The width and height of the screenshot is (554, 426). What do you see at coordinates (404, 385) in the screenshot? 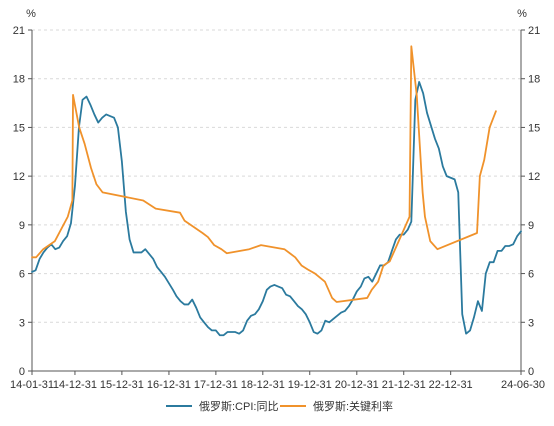
I see `x-tick-label: 21-12-31` at bounding box center [404, 385].